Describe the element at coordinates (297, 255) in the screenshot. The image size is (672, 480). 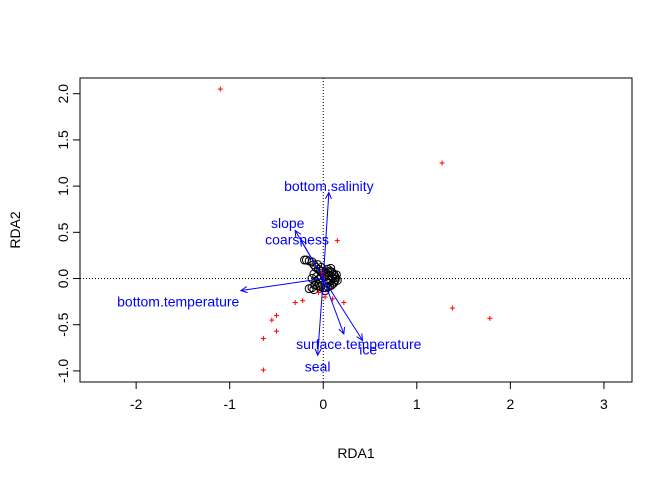
I see `biplot-arrow: coarsness` at that location.